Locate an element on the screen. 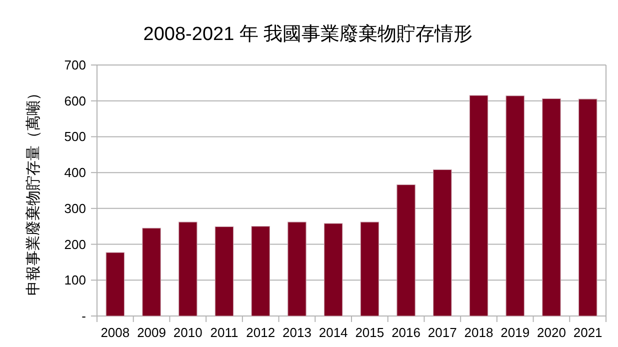  y-tick-label: 200 is located at coordinates (75, 244).